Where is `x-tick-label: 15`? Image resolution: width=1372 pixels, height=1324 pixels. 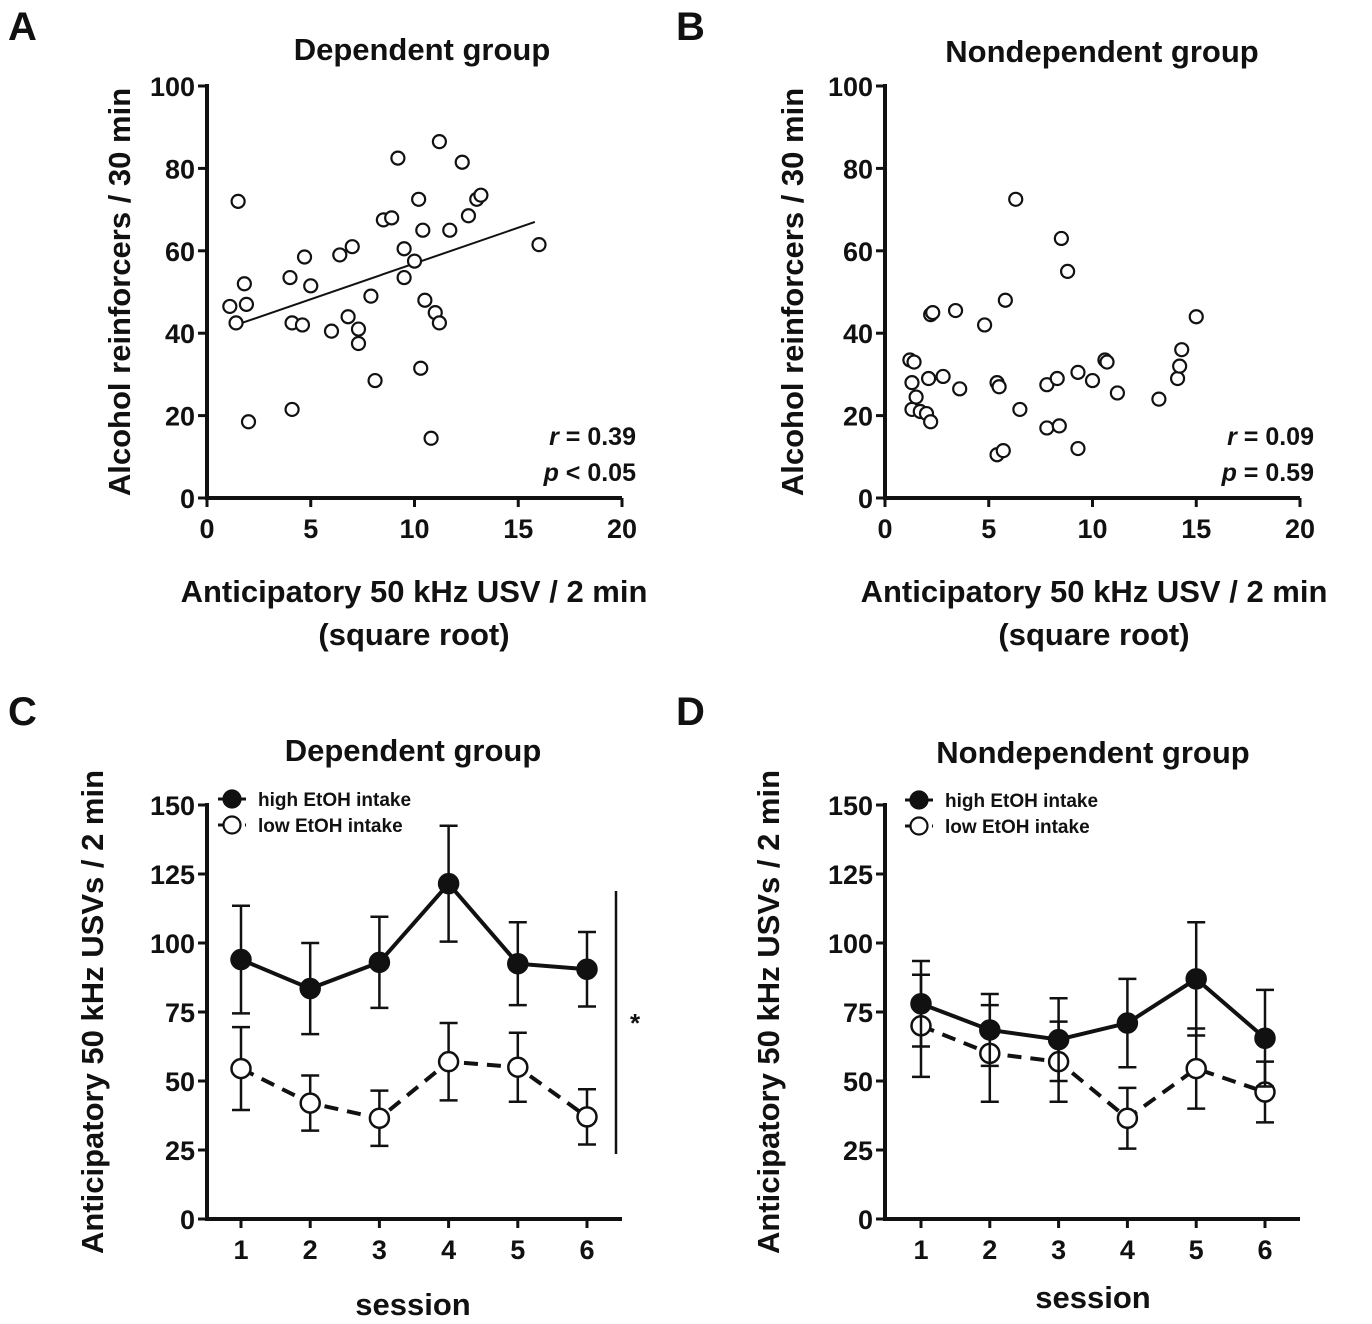 x-tick-label: 15 is located at coordinates (1196, 529).